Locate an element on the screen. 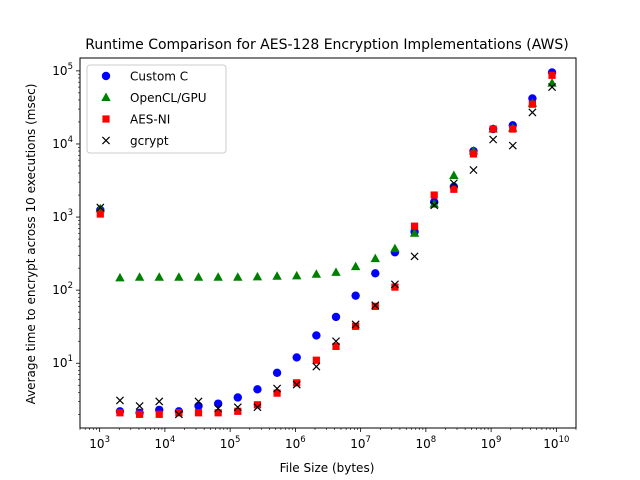  legend-entry: OpenCL/GPU is located at coordinates (153, 98).